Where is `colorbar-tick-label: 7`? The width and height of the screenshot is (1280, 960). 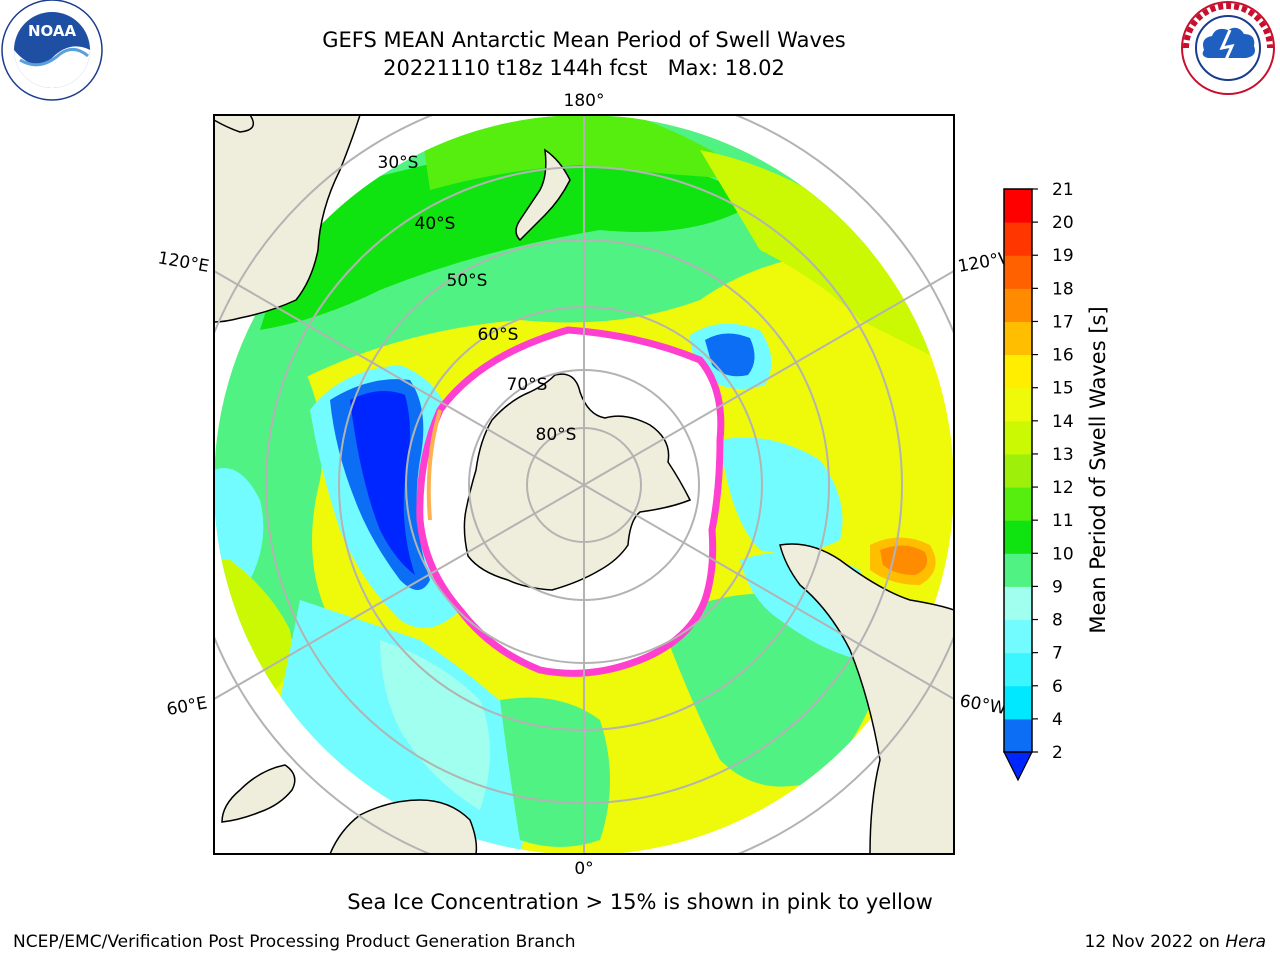 colorbar-tick-label: 7 is located at coordinates (1057, 654).